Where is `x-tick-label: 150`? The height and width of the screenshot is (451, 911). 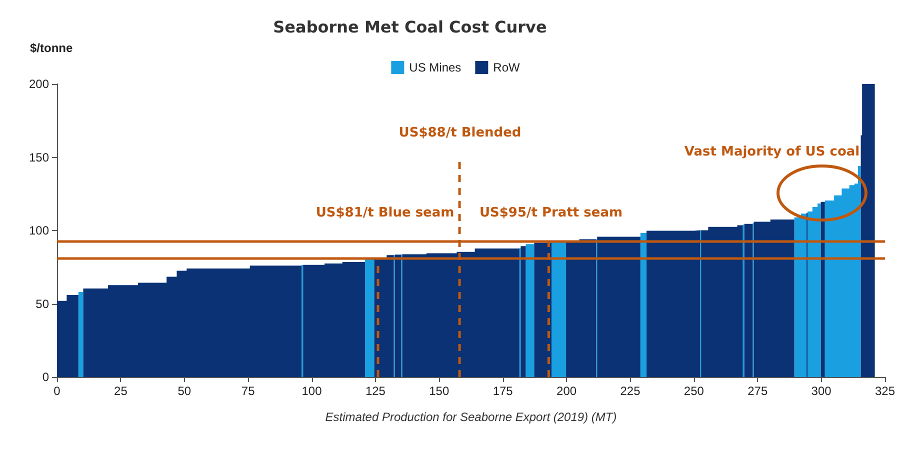 x-tick-label: 150 is located at coordinates (439, 391).